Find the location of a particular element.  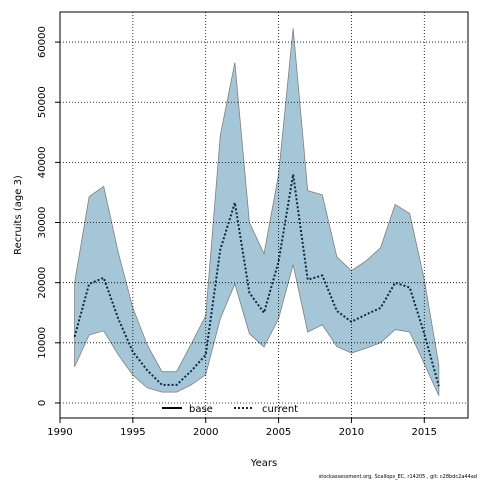

y-tick-label-10000: 10000 is located at coordinates (42, 343).